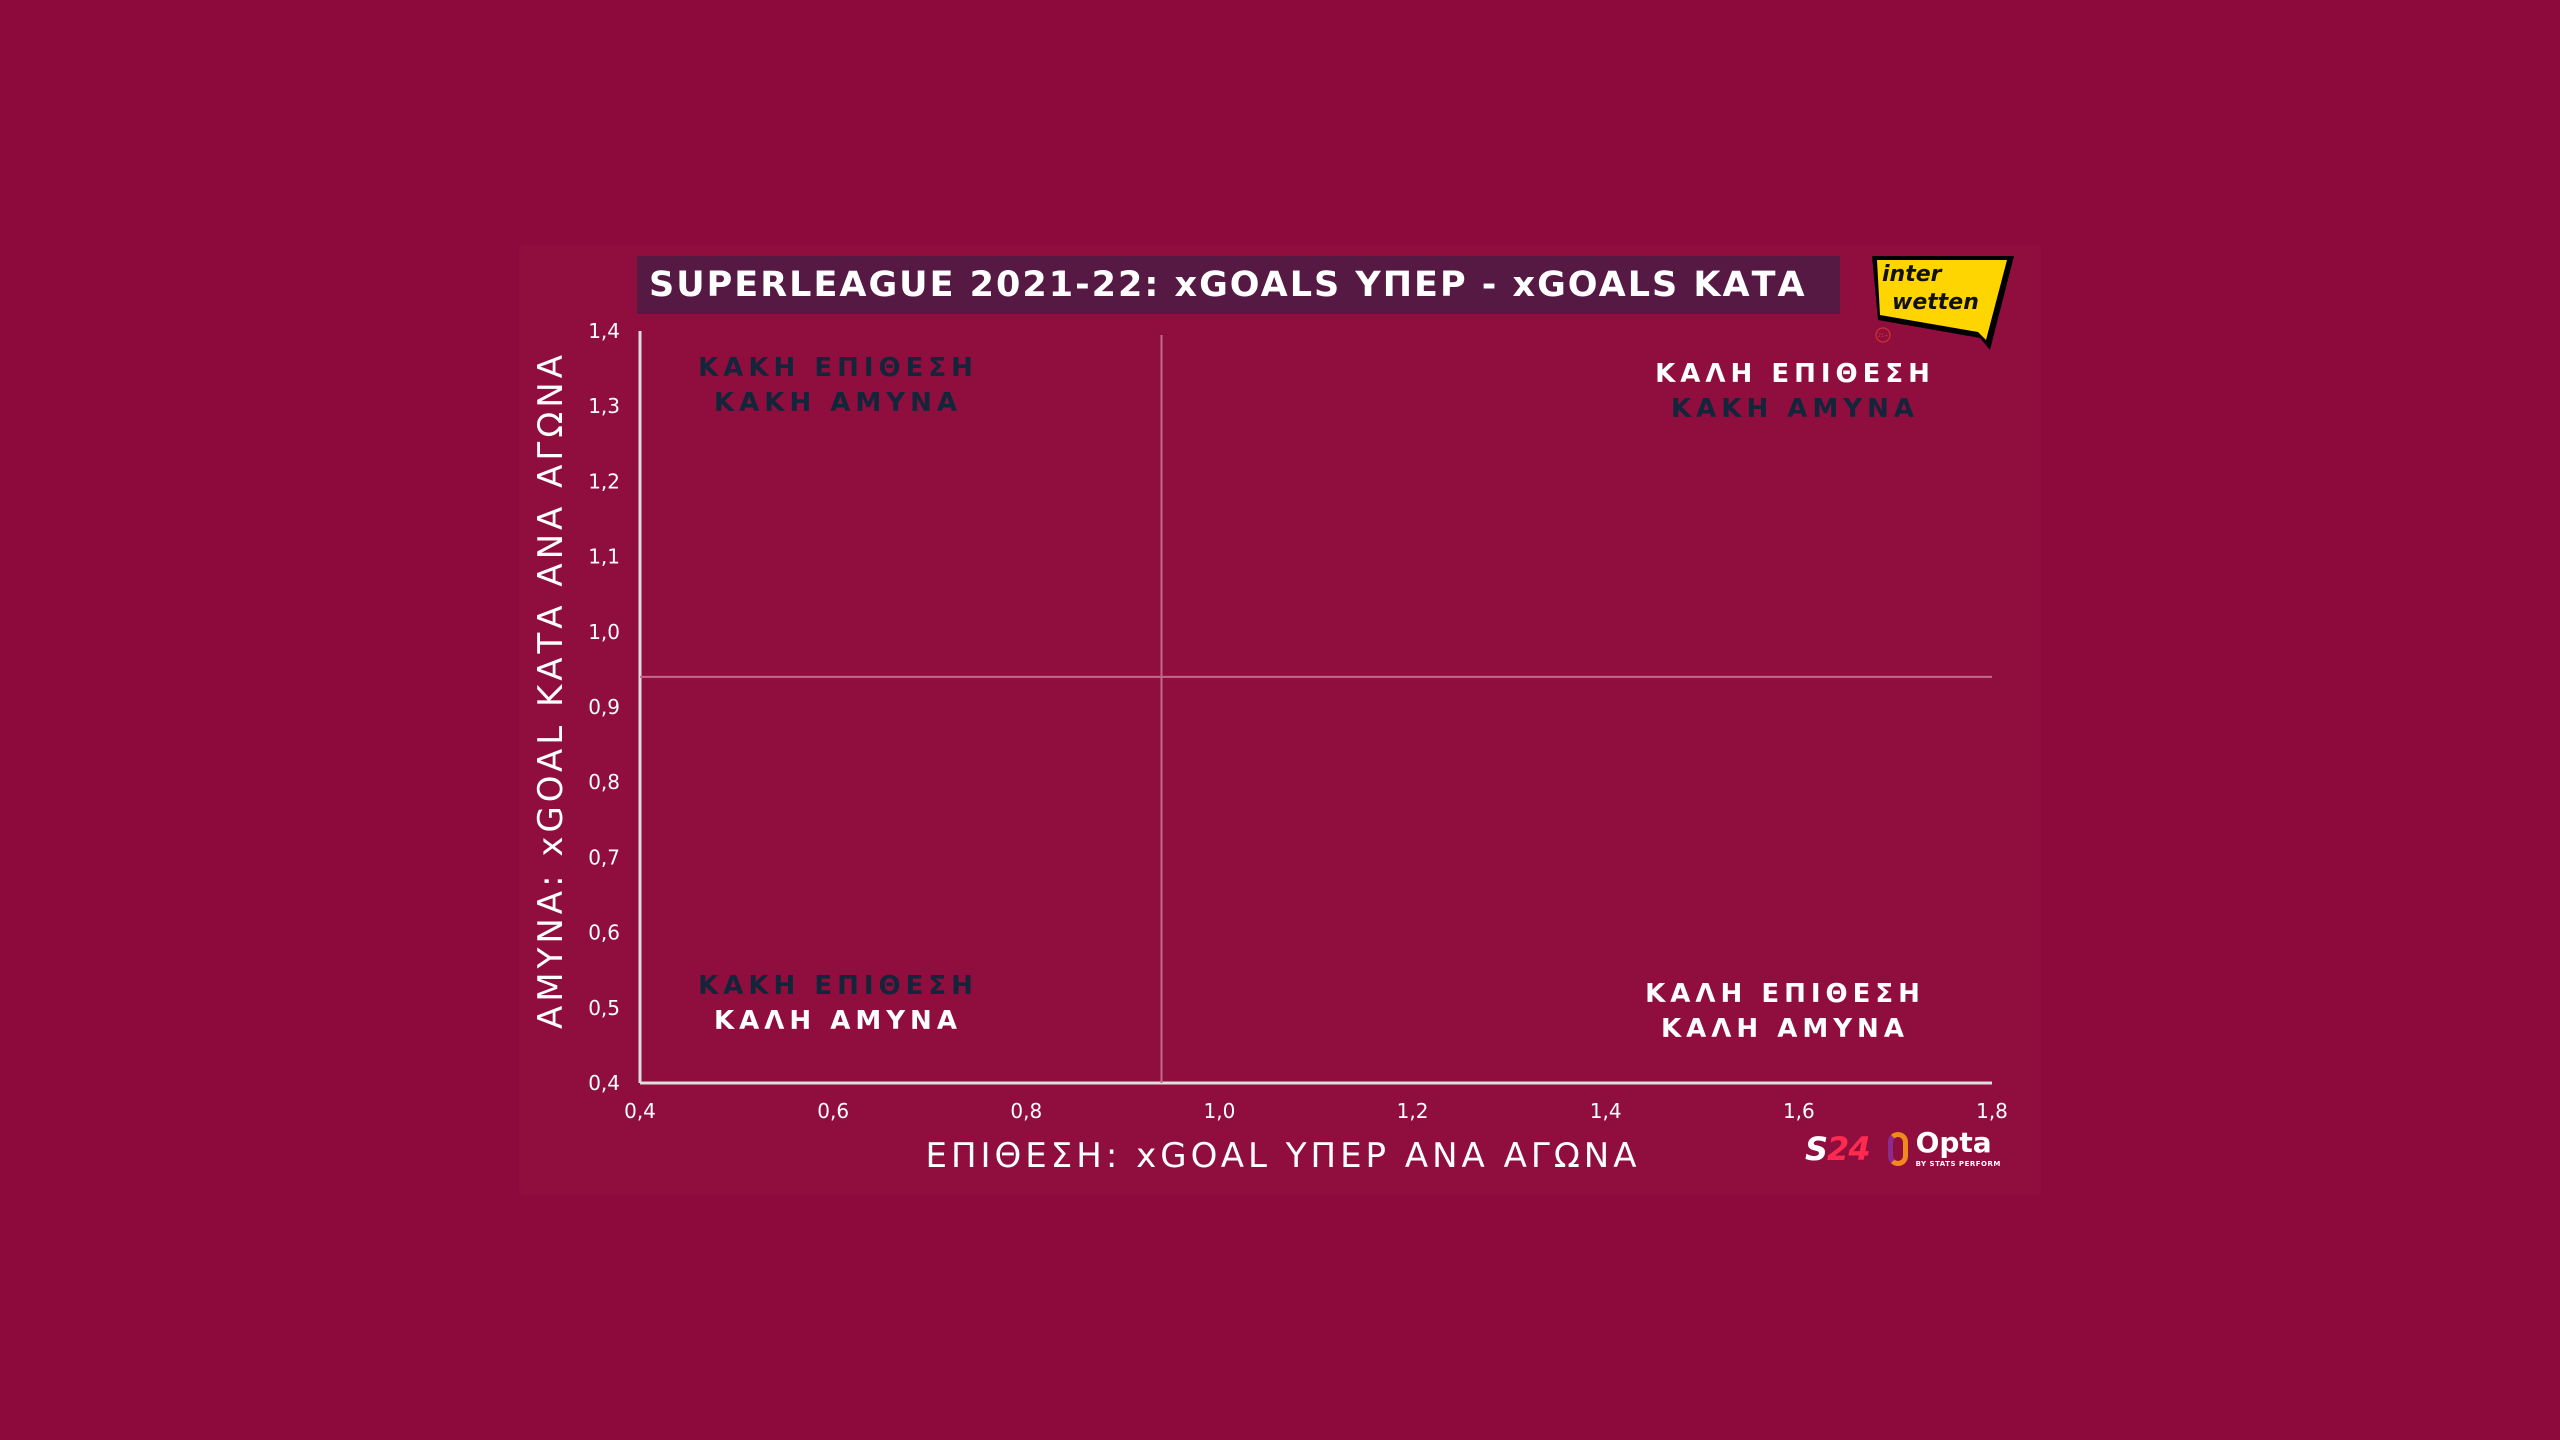  Describe the element at coordinates (1838, 1148) in the screenshot. I see `s24-logo: S24` at that location.